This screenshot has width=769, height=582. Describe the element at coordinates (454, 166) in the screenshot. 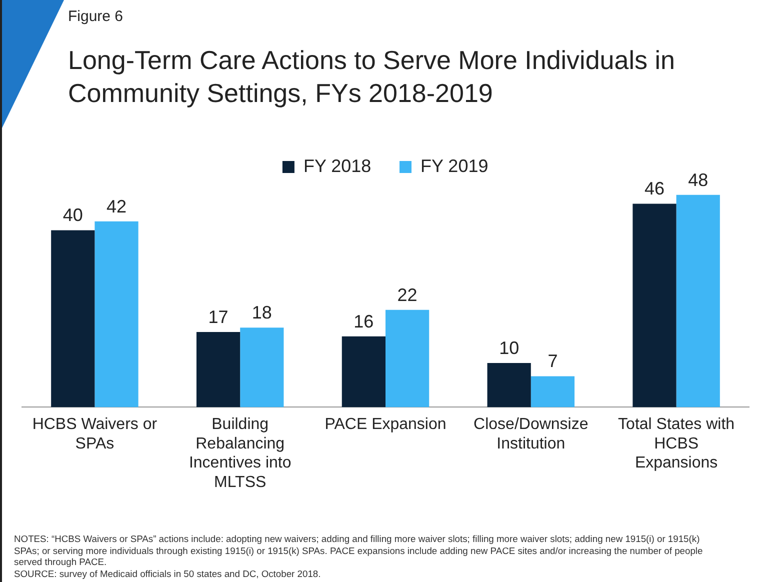

I see `legend-label: FY 2019` at that location.